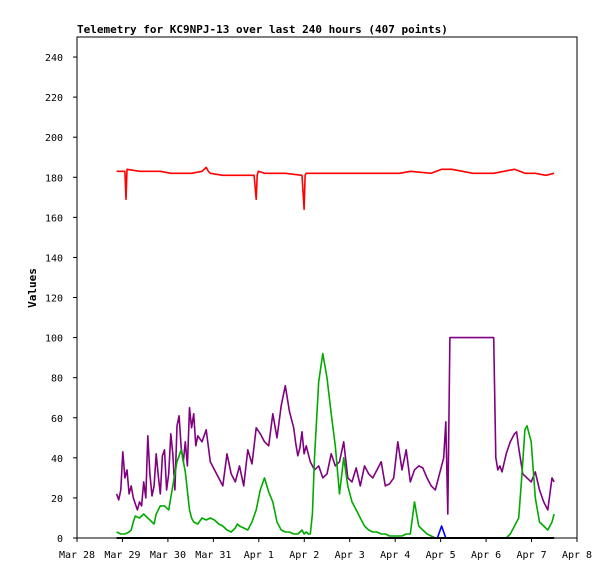 This screenshot has height=579, width=615. What do you see at coordinates (57, 419) in the screenshot?
I see `y-tick-label: 60` at bounding box center [57, 419].